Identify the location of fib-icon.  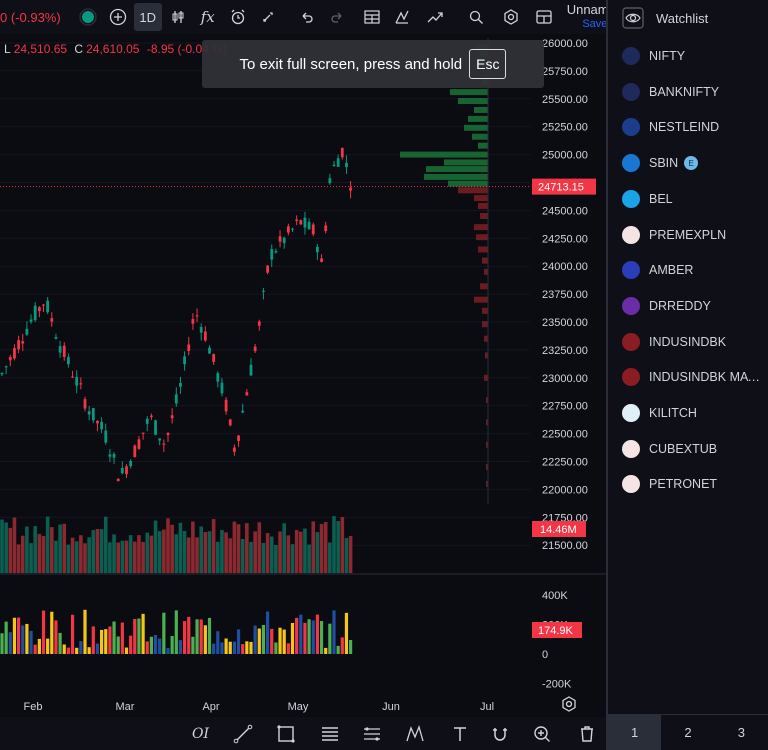
(330, 734).